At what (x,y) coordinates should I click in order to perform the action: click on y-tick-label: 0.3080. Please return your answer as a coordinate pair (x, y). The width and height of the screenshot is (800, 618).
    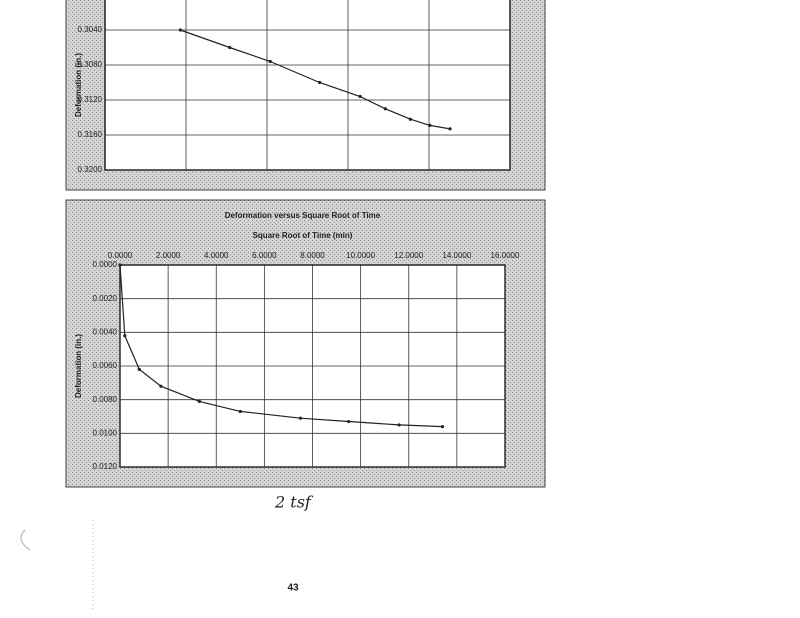
    Looking at the image, I should click on (90, 64).